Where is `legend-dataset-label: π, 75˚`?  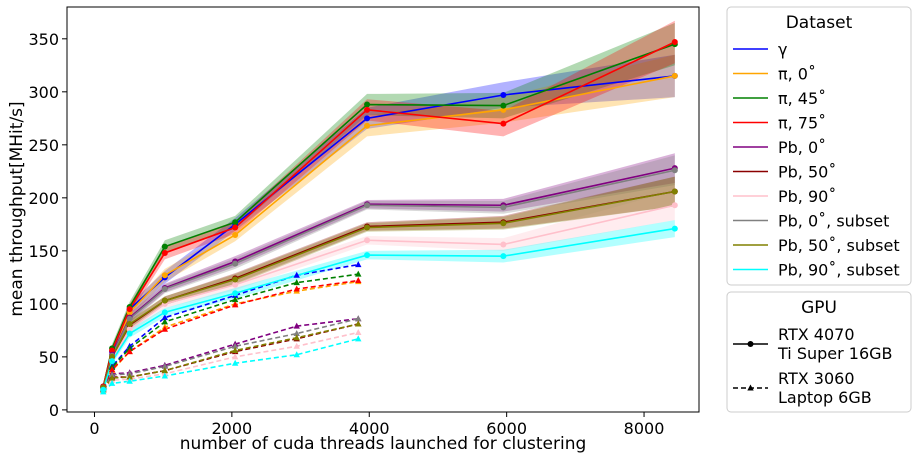 legend-dataset-label: π, 75˚ is located at coordinates (802, 123).